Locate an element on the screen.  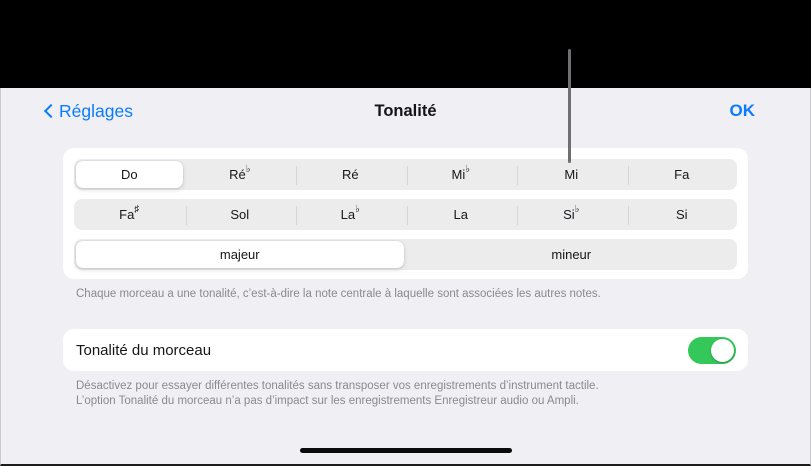
sharp-icon: ♯ is located at coordinates (137, 209).